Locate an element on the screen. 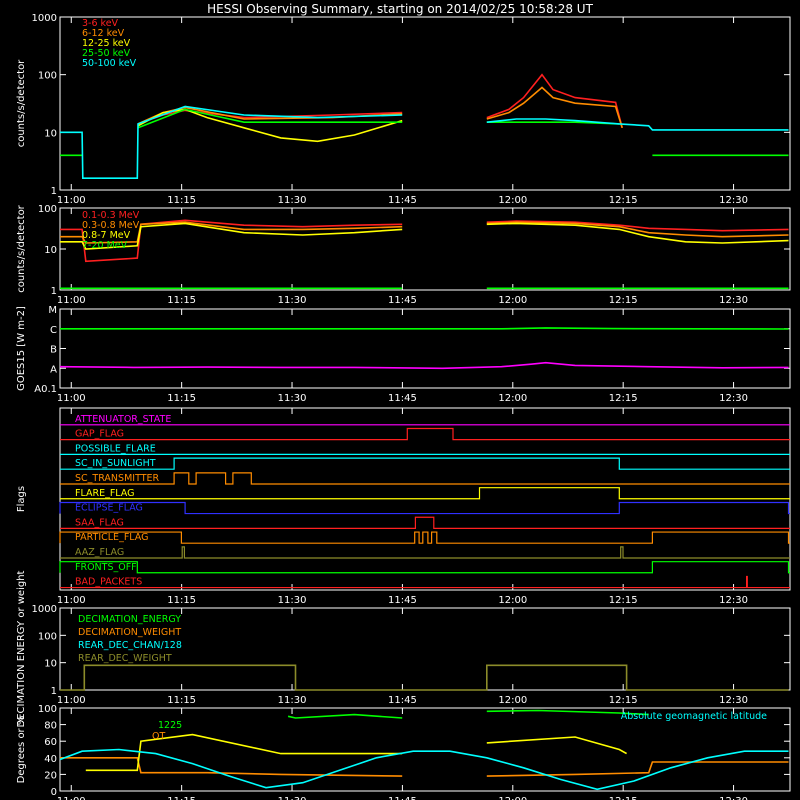  flag-label: FRONTS_OFF is located at coordinates (106, 567).